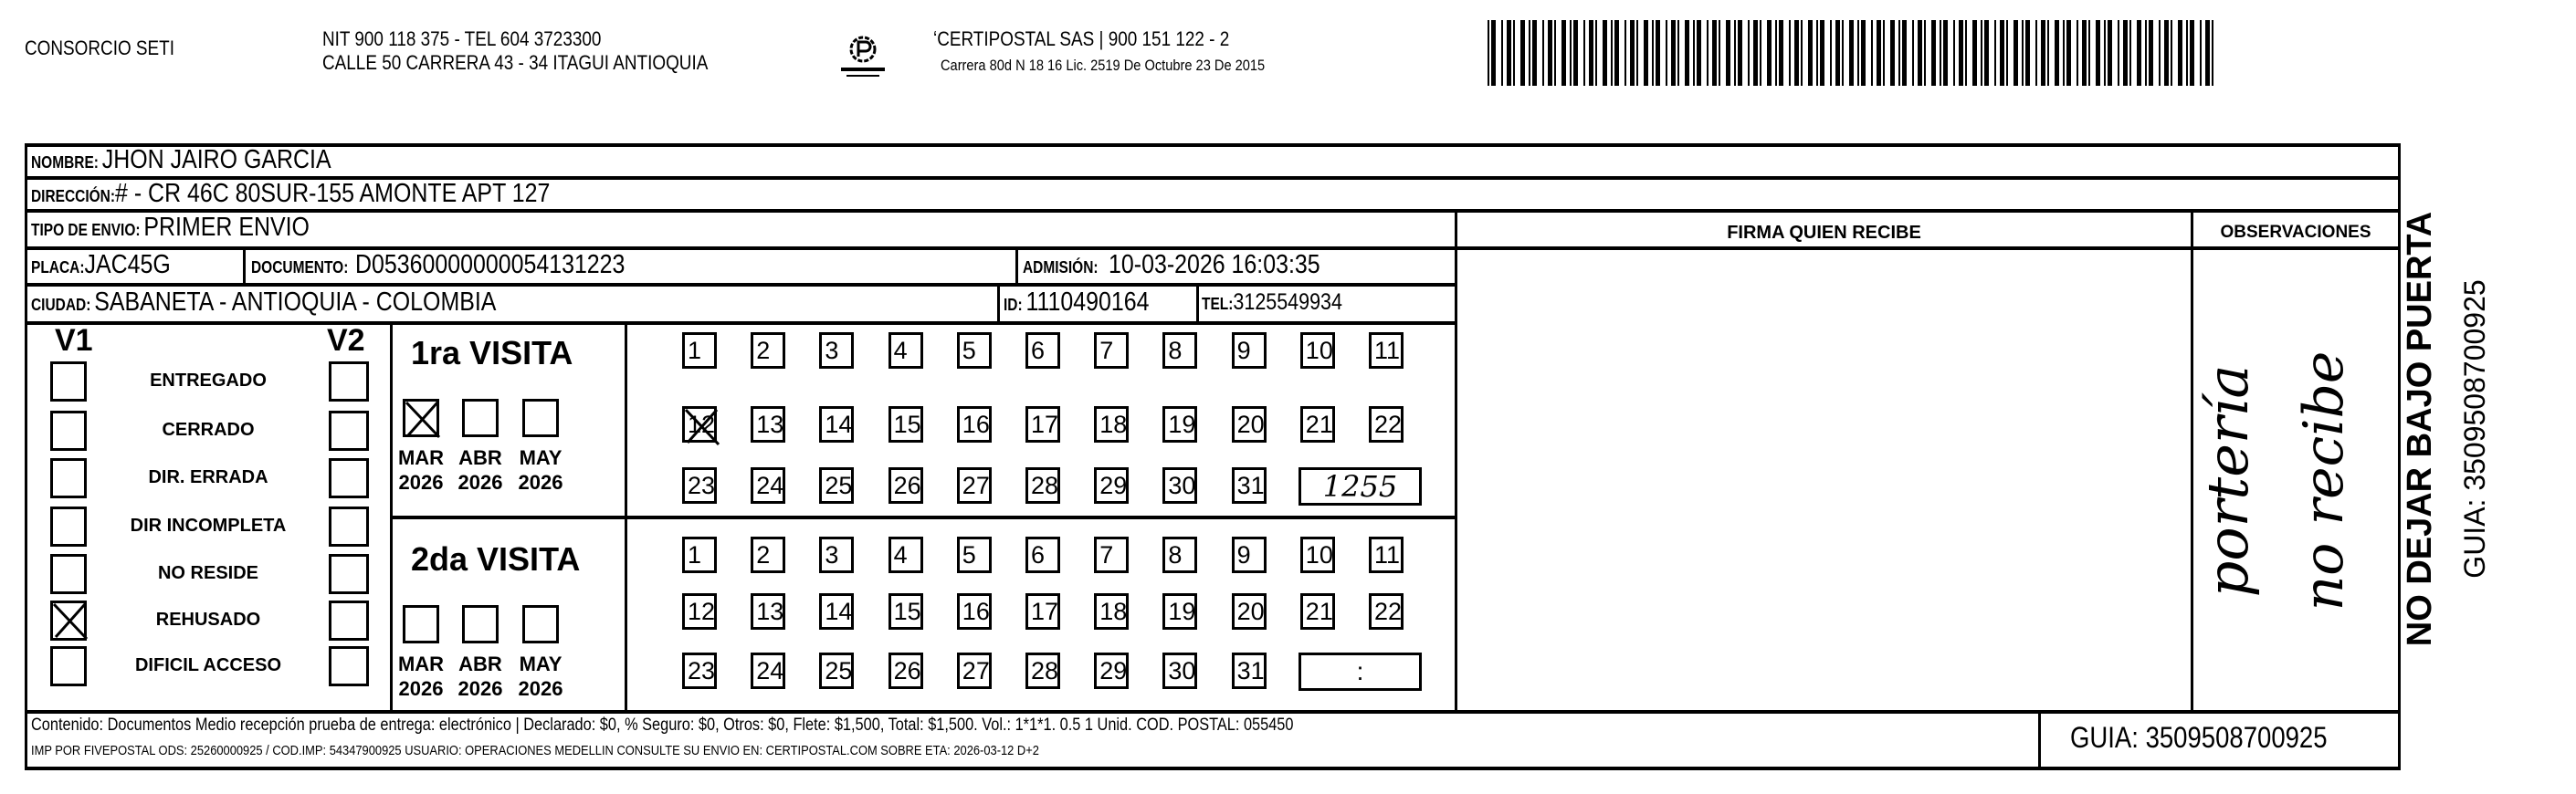 The height and width of the screenshot is (794, 2576). I want to click on time-field: :, so click(1360, 672).